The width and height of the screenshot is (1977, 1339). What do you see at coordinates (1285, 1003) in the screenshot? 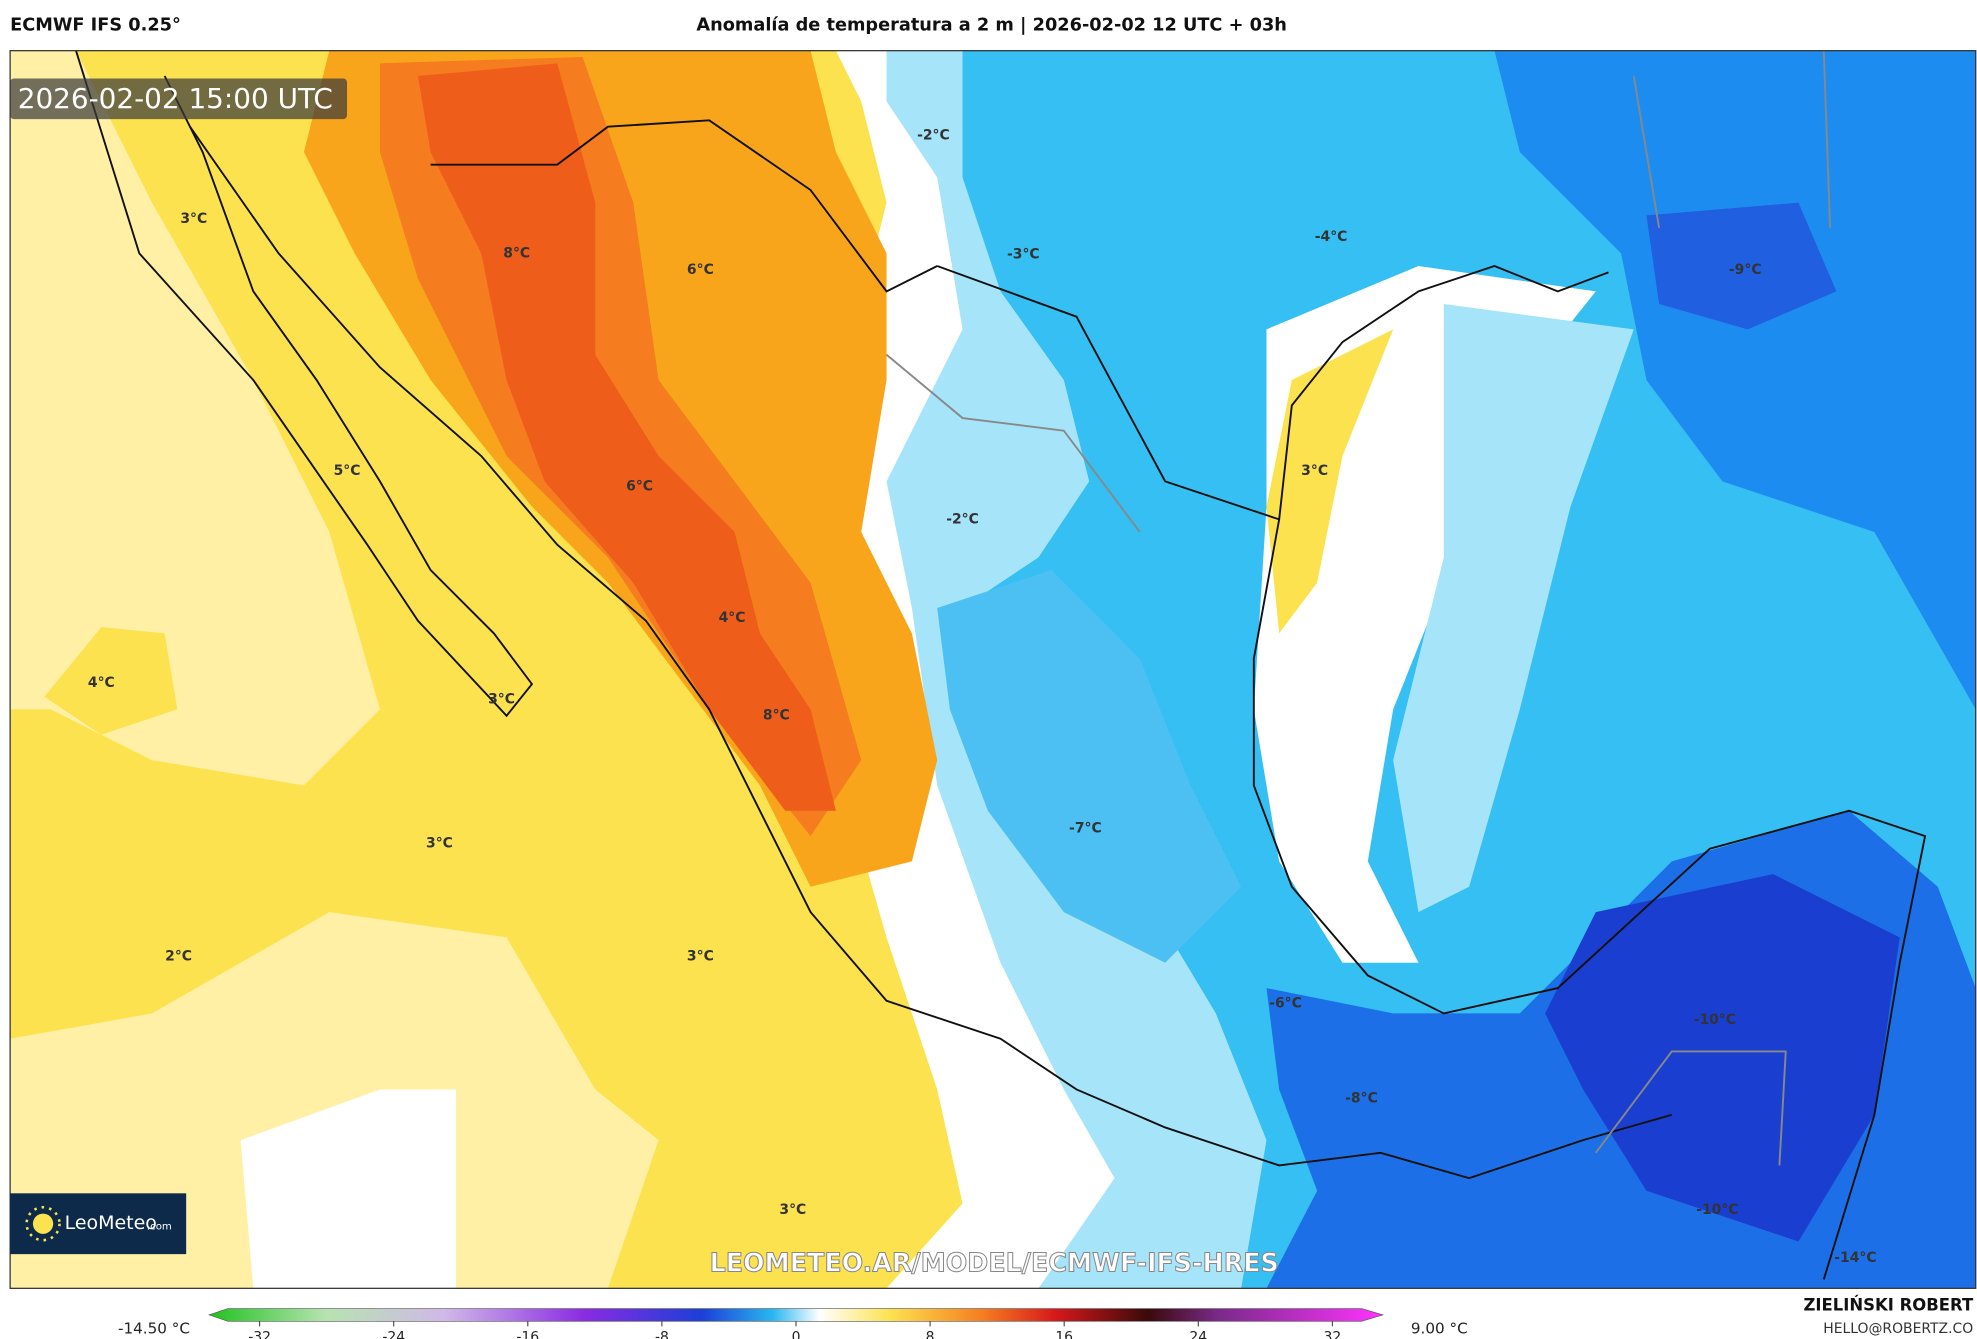
I see `contour-label: -6°C` at bounding box center [1285, 1003].